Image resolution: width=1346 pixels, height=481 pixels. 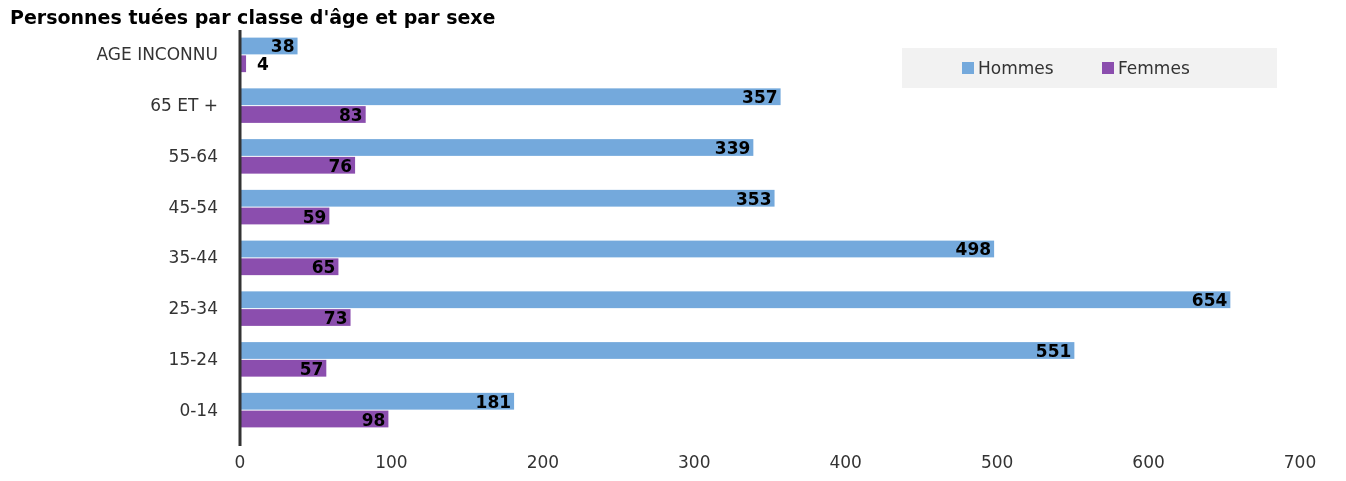 I want to click on x-tick-label: 300, so click(x=694, y=462).